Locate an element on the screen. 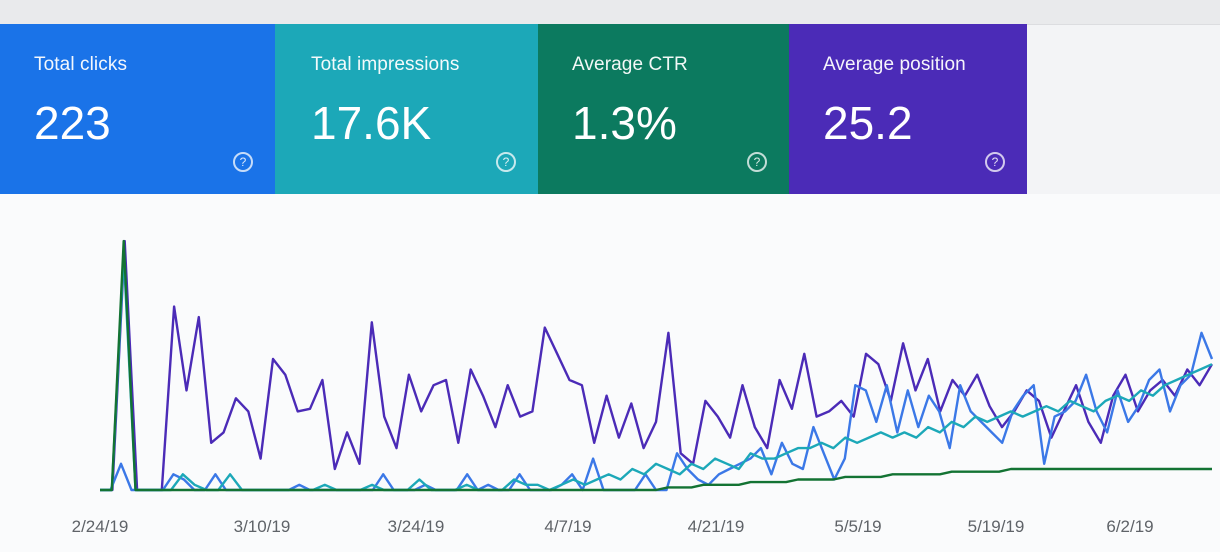 The width and height of the screenshot is (1220, 552). x-tick-label: 2/24/19 is located at coordinates (100, 526).